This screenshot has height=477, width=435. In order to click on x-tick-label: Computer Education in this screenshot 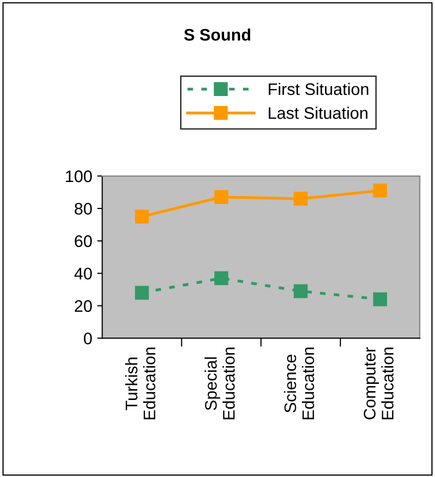, I will do `click(379, 383)`.